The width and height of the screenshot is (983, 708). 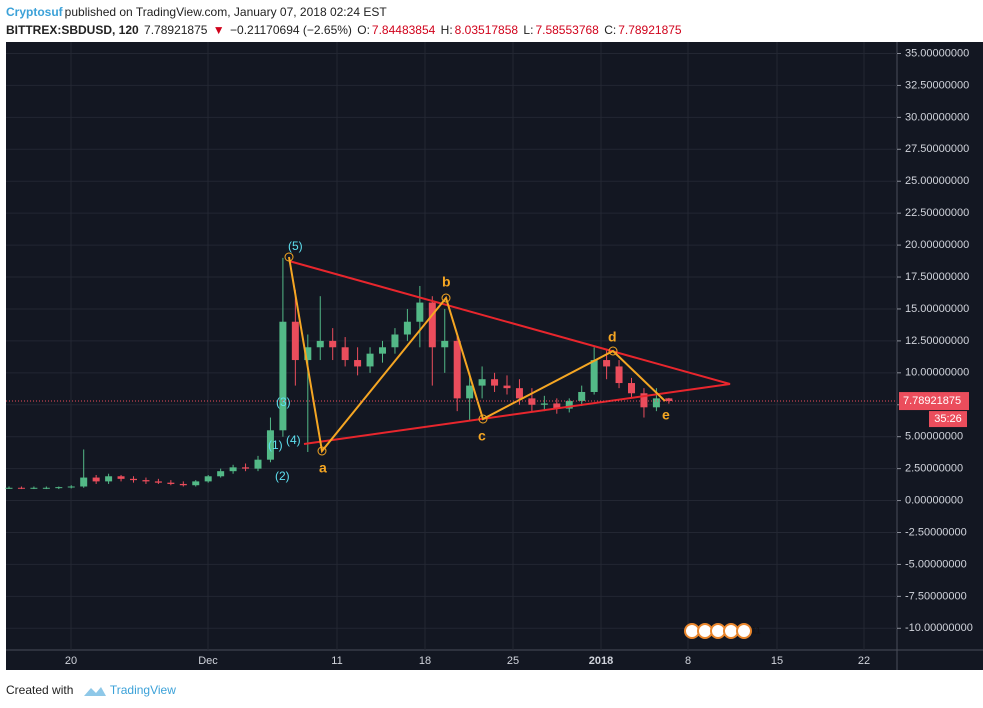 I want to click on y-tick-label: 25.00000000, so click(x=937, y=181).